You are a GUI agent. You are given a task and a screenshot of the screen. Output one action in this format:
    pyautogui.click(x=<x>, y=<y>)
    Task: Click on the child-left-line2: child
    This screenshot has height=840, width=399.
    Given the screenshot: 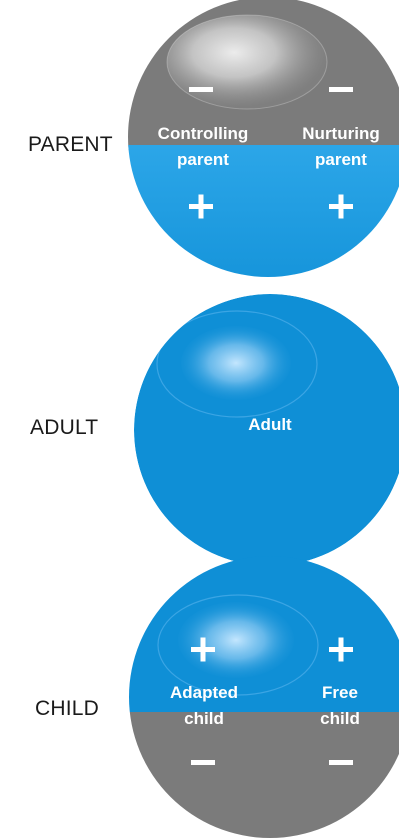 What is the action you would take?
    pyautogui.click(x=204, y=718)
    